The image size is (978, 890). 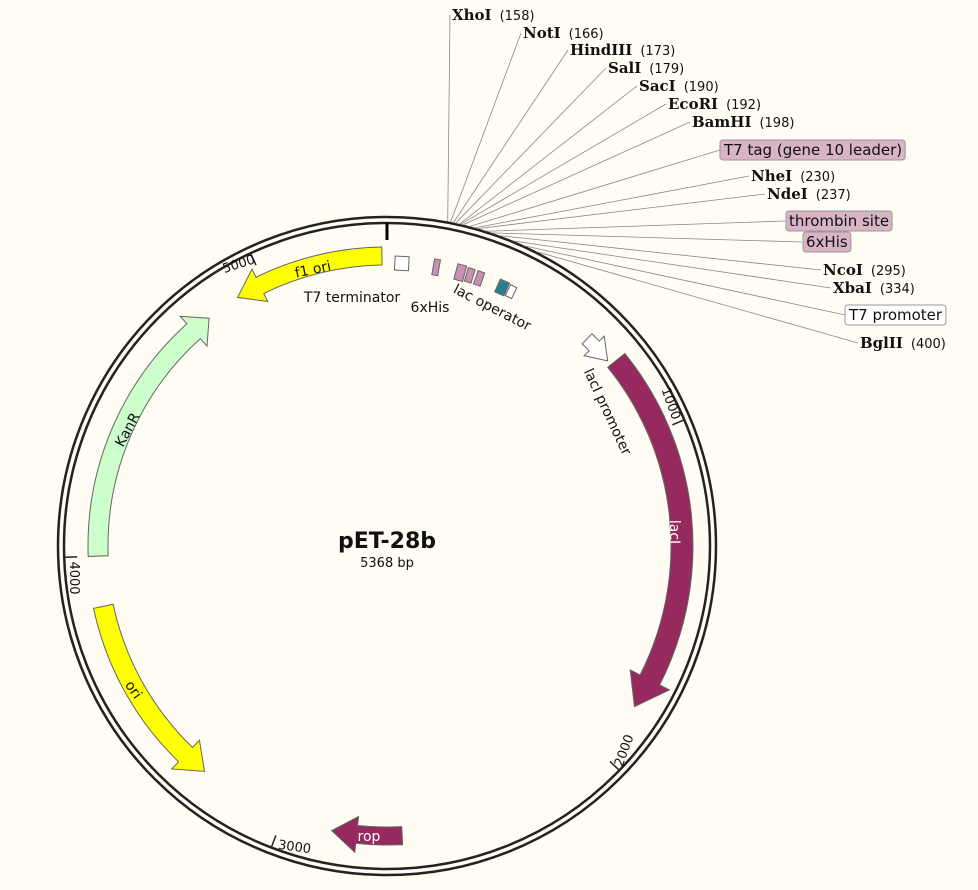 I want to click on plasmid-size: 5368 bp, so click(x=387, y=563).